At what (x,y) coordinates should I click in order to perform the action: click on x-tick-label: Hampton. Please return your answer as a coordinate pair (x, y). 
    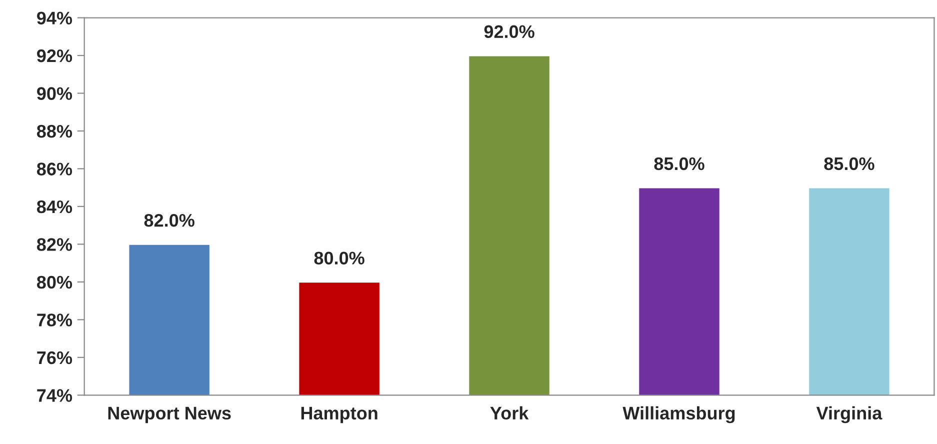
    Looking at the image, I should click on (339, 415).